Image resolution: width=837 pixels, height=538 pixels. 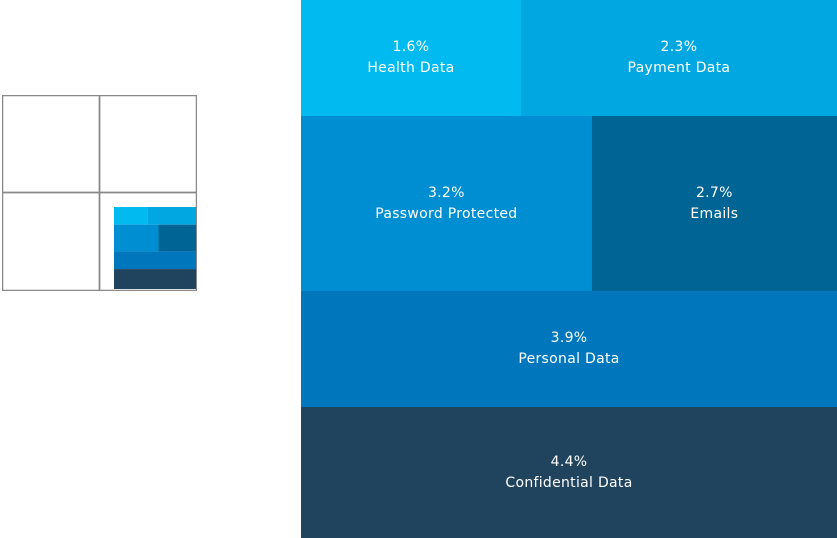 I want to click on thumbnail-mini-cell-personal, so click(x=155, y=260).